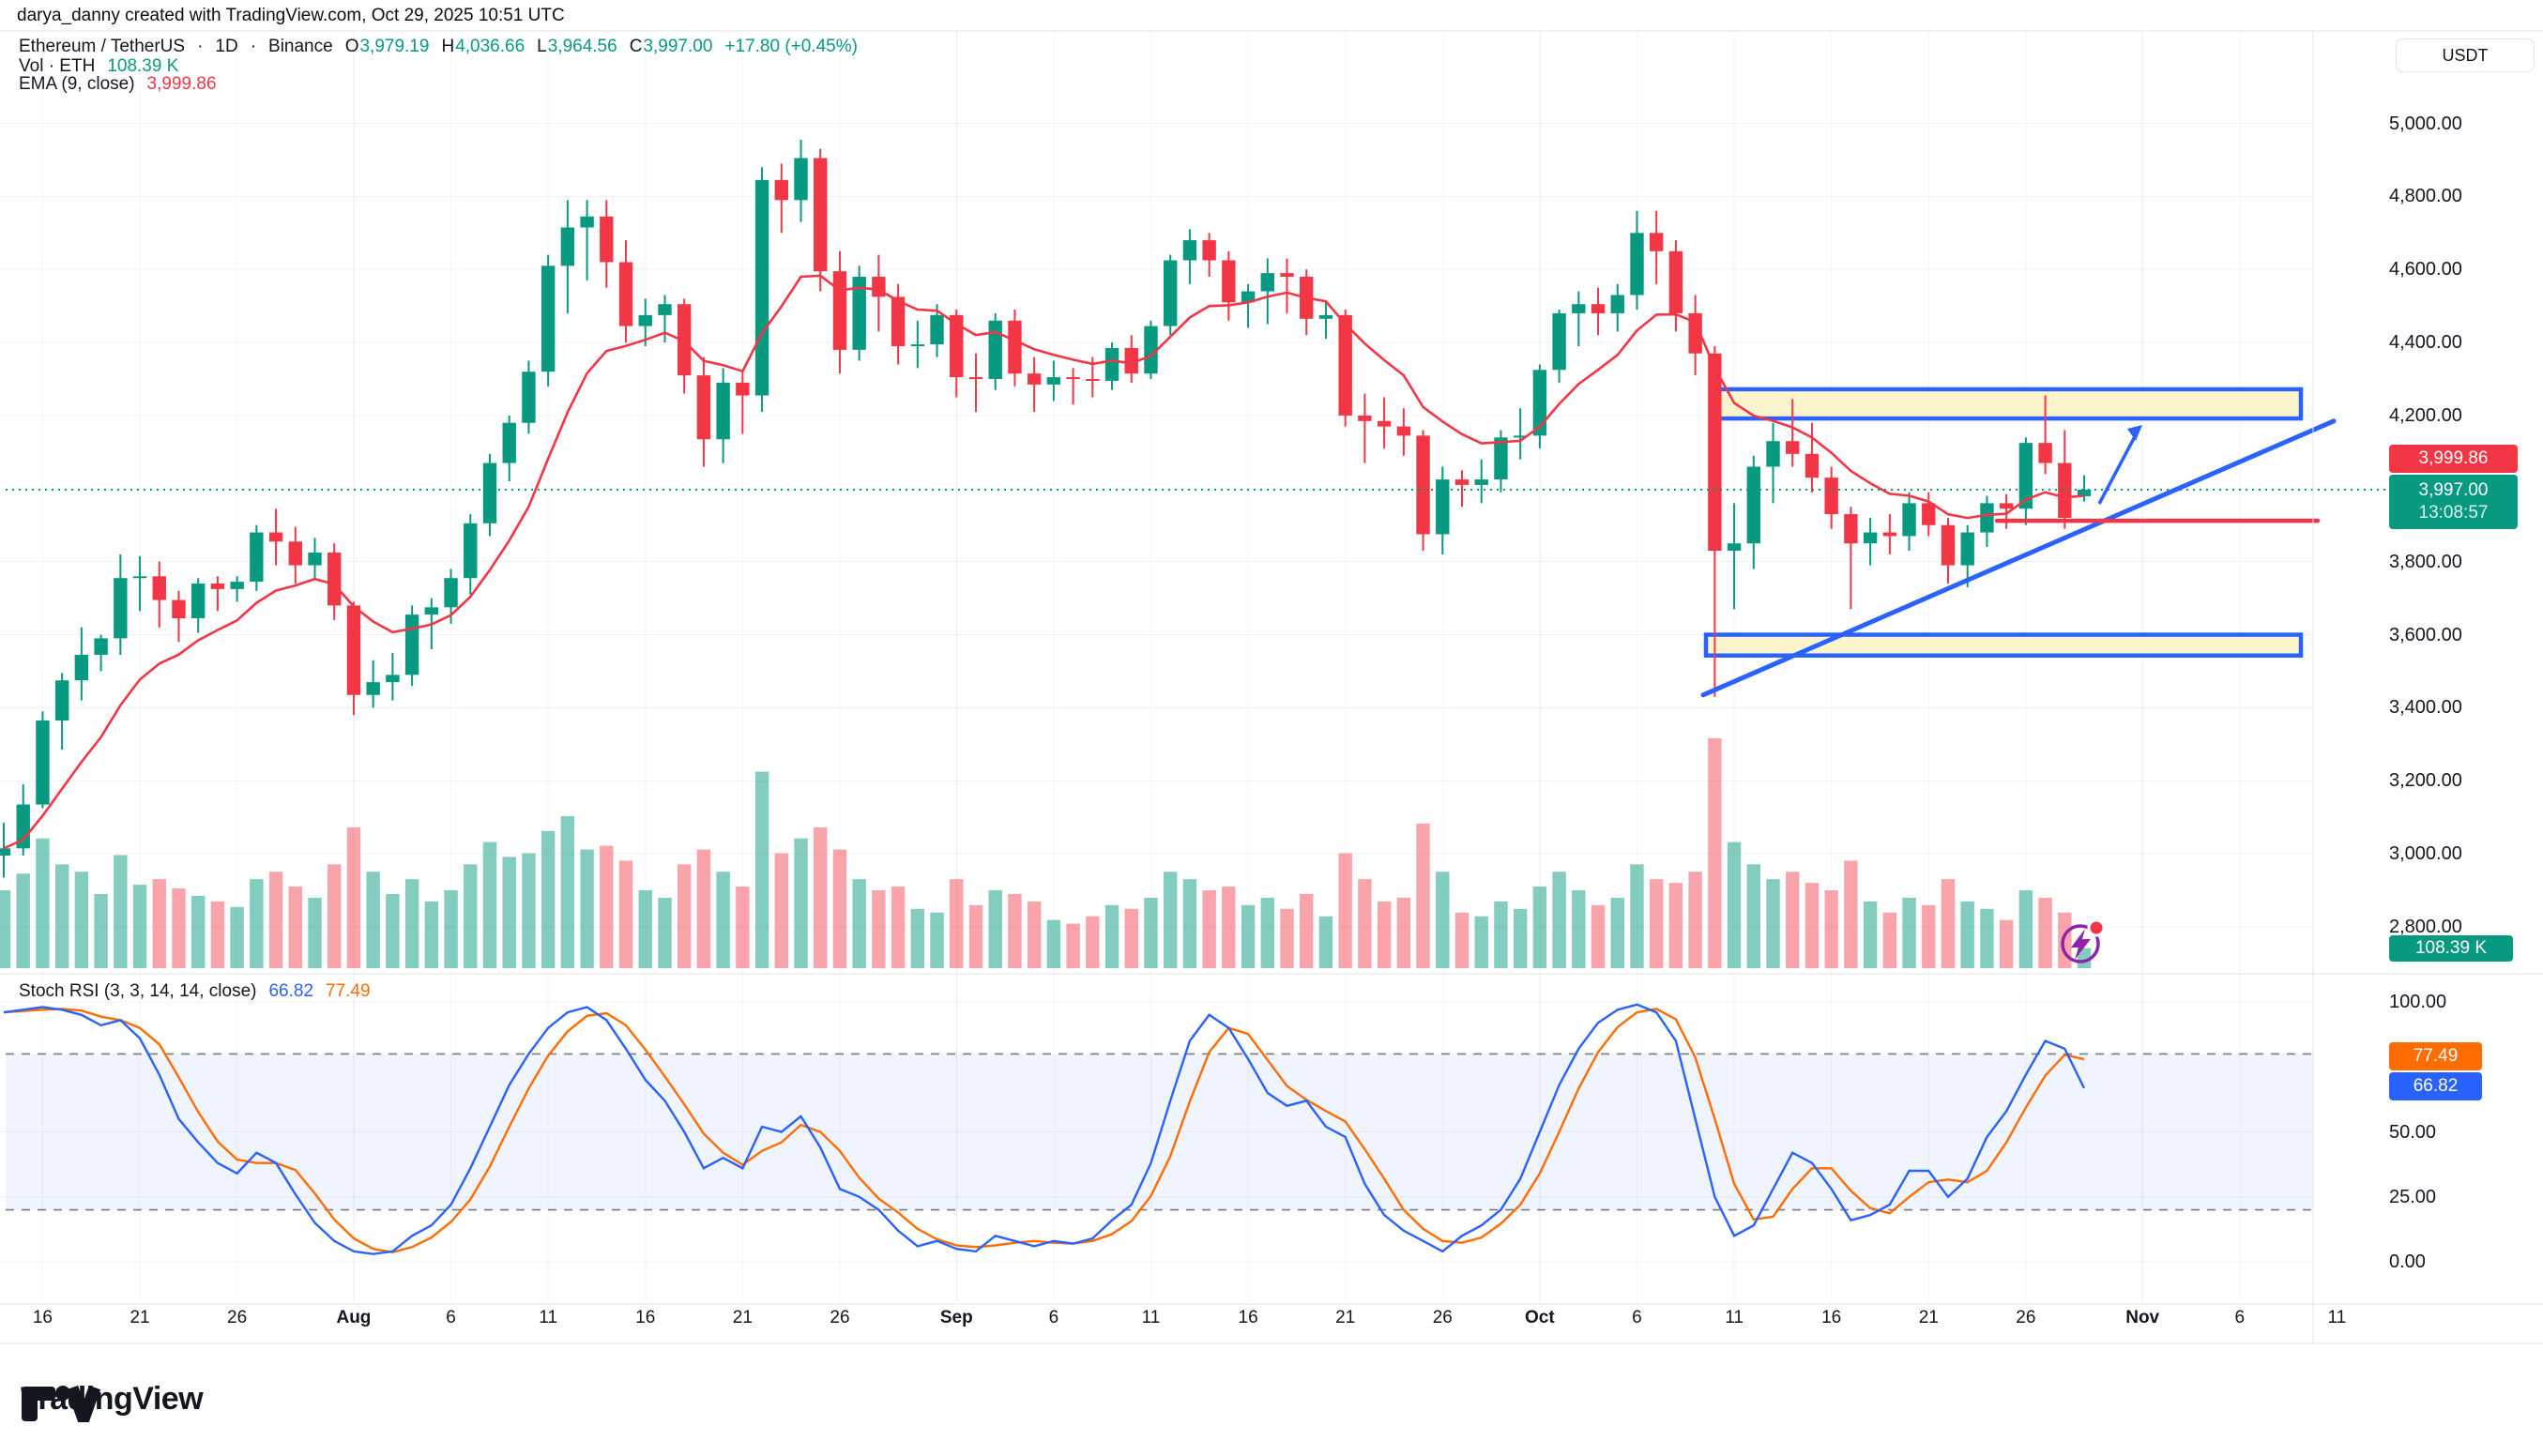 Image resolution: width=2543 pixels, height=1456 pixels. What do you see at coordinates (2096, 927) in the screenshot?
I see `notification-dot` at bounding box center [2096, 927].